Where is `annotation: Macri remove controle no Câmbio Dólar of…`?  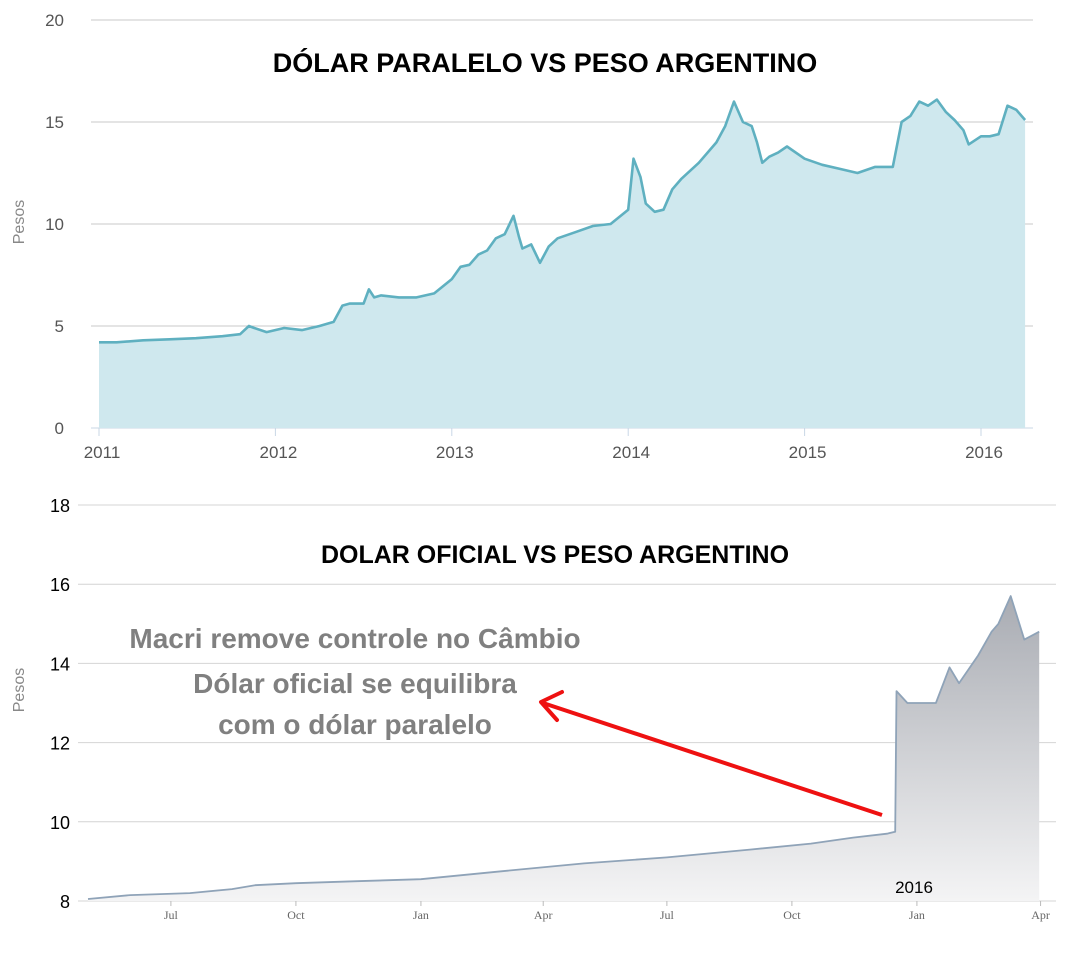 annotation: Macri remove controle no Câmbio Dólar of… is located at coordinates (354, 681).